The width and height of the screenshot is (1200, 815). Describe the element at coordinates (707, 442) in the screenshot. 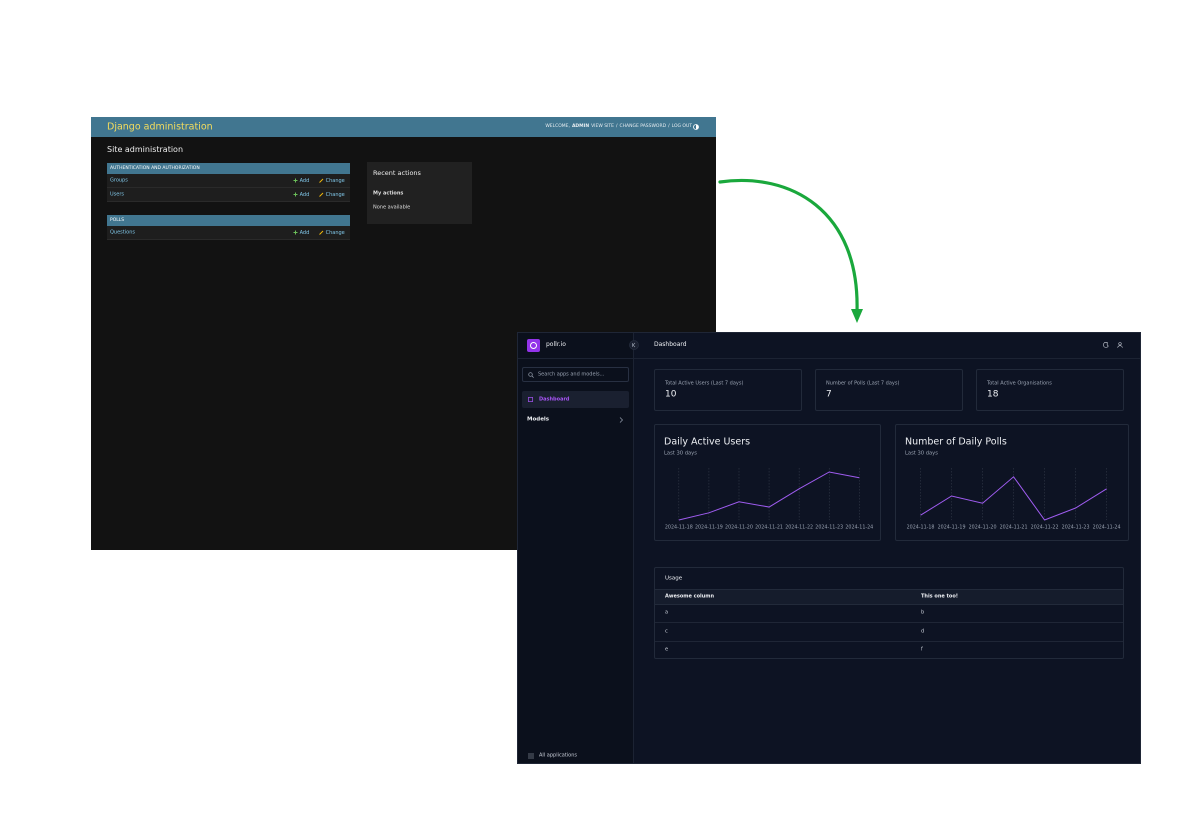

I see `chart-title: Daily Active Users` at that location.